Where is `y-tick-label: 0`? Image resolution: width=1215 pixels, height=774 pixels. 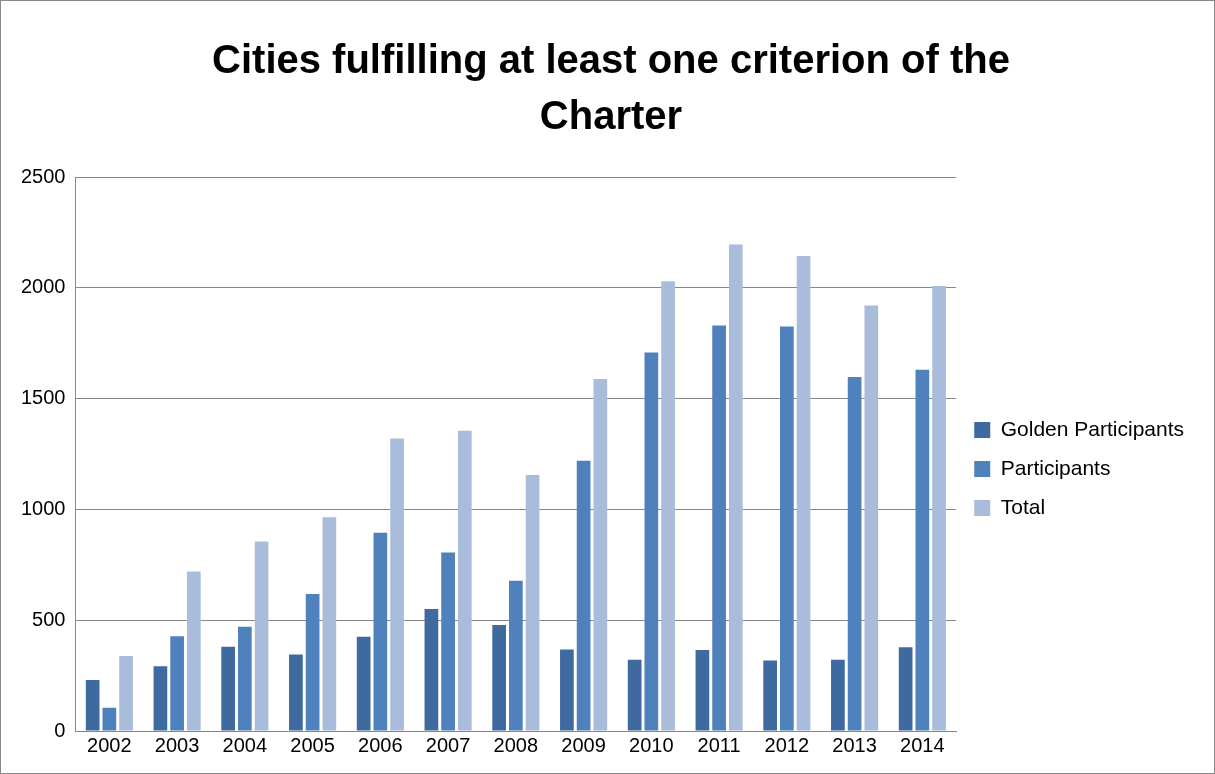 y-tick-label: 0 is located at coordinates (60, 729).